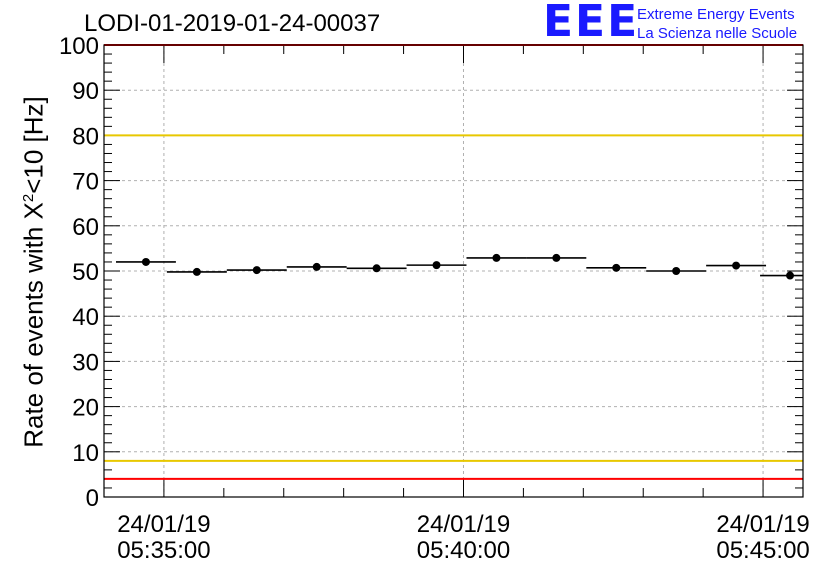  What do you see at coordinates (463, 550) in the screenshot?
I see `x-tick-time-label: 05:40:00` at bounding box center [463, 550].